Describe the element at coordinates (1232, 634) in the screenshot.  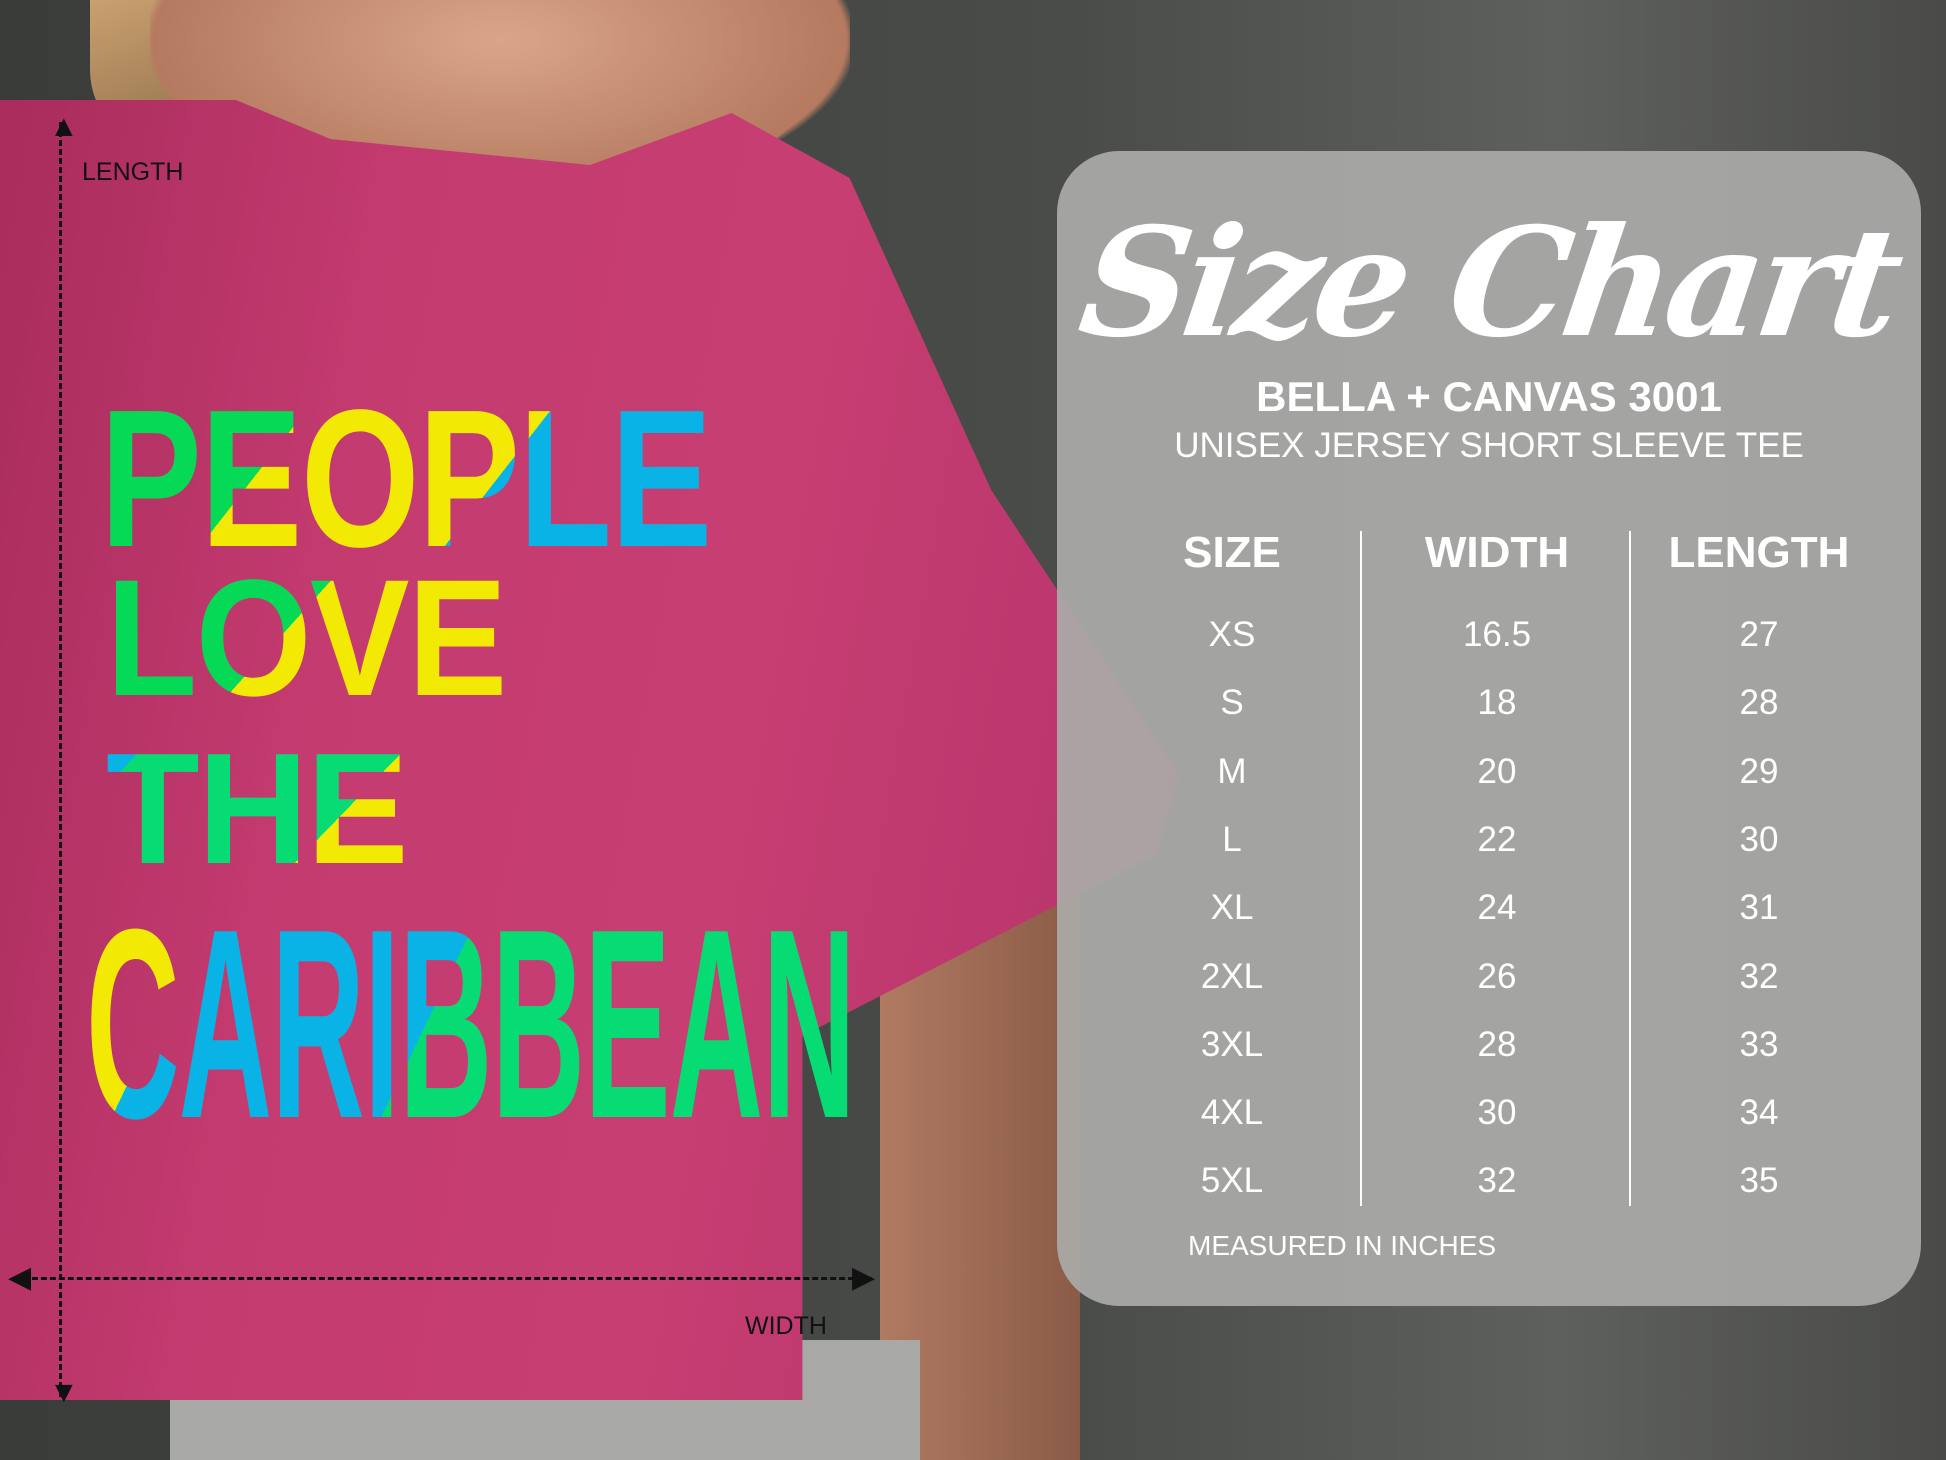
I see `size-cell: XS` at that location.